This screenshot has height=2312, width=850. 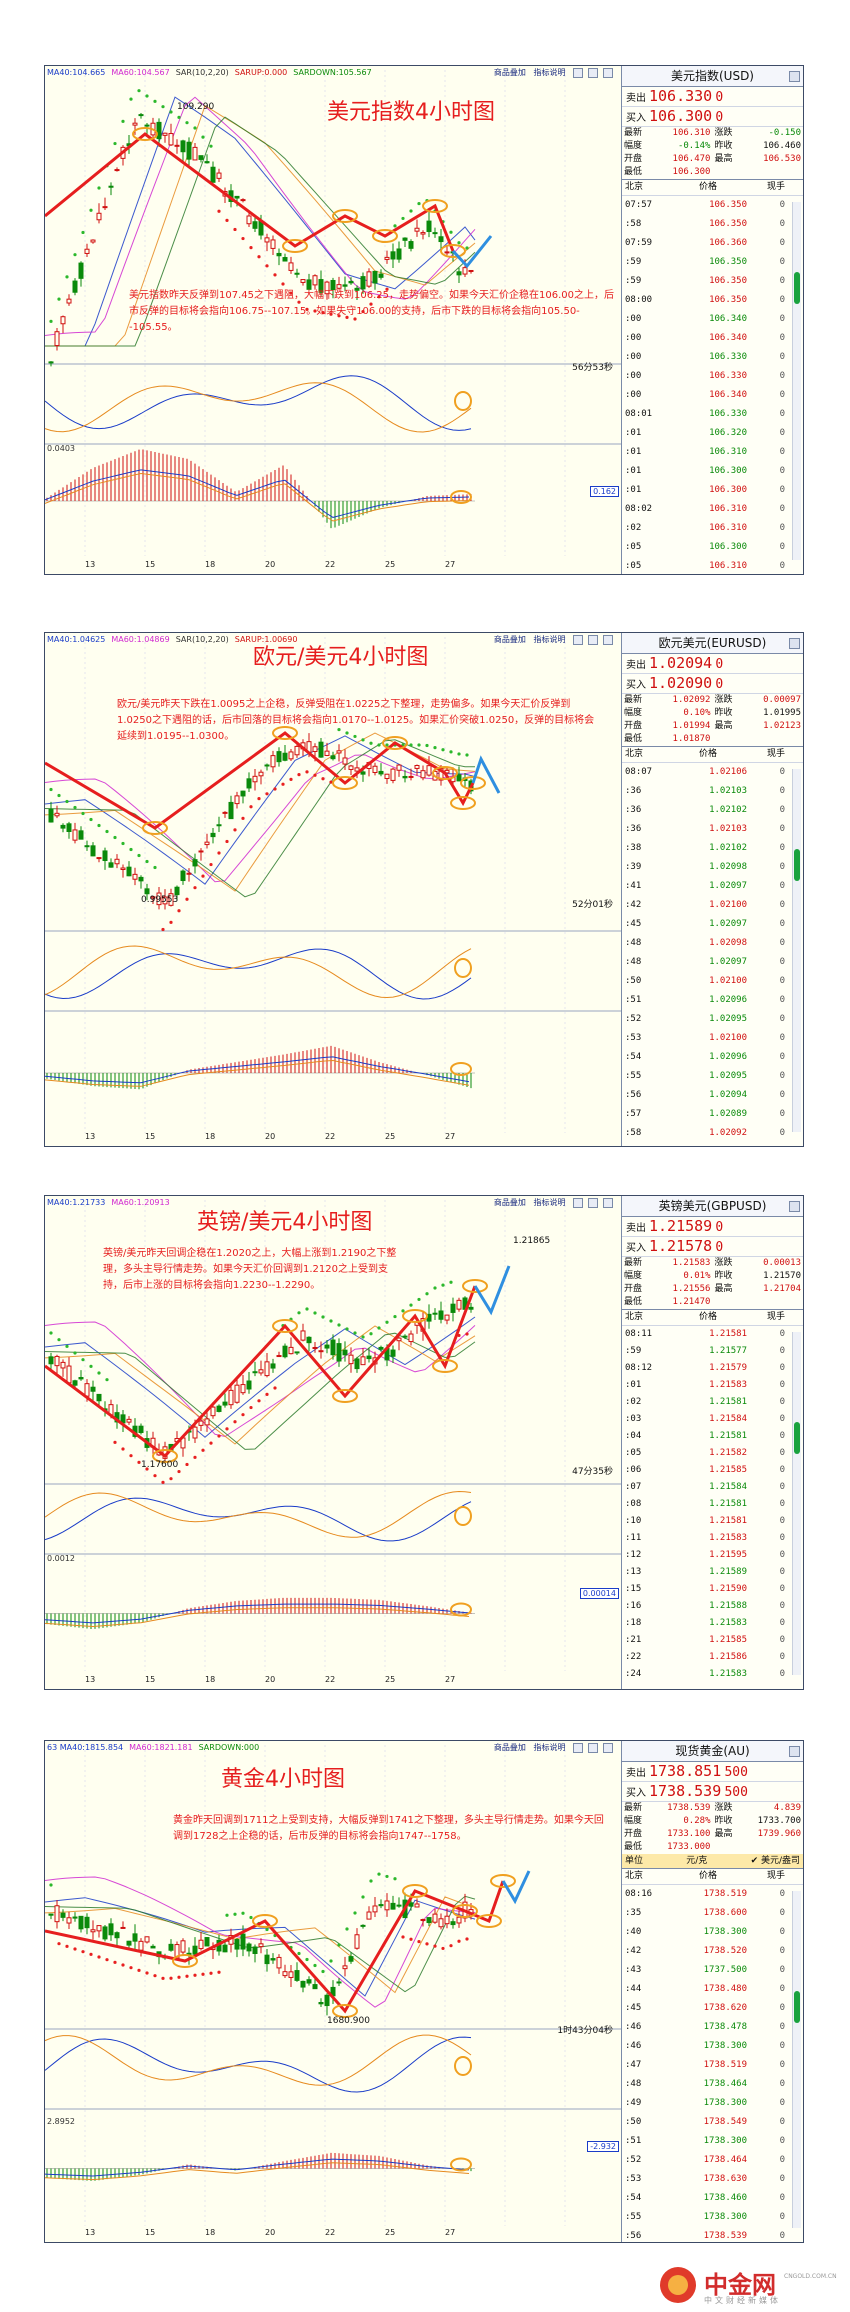 I want to click on sell-size: 0, so click(x=719, y=97).